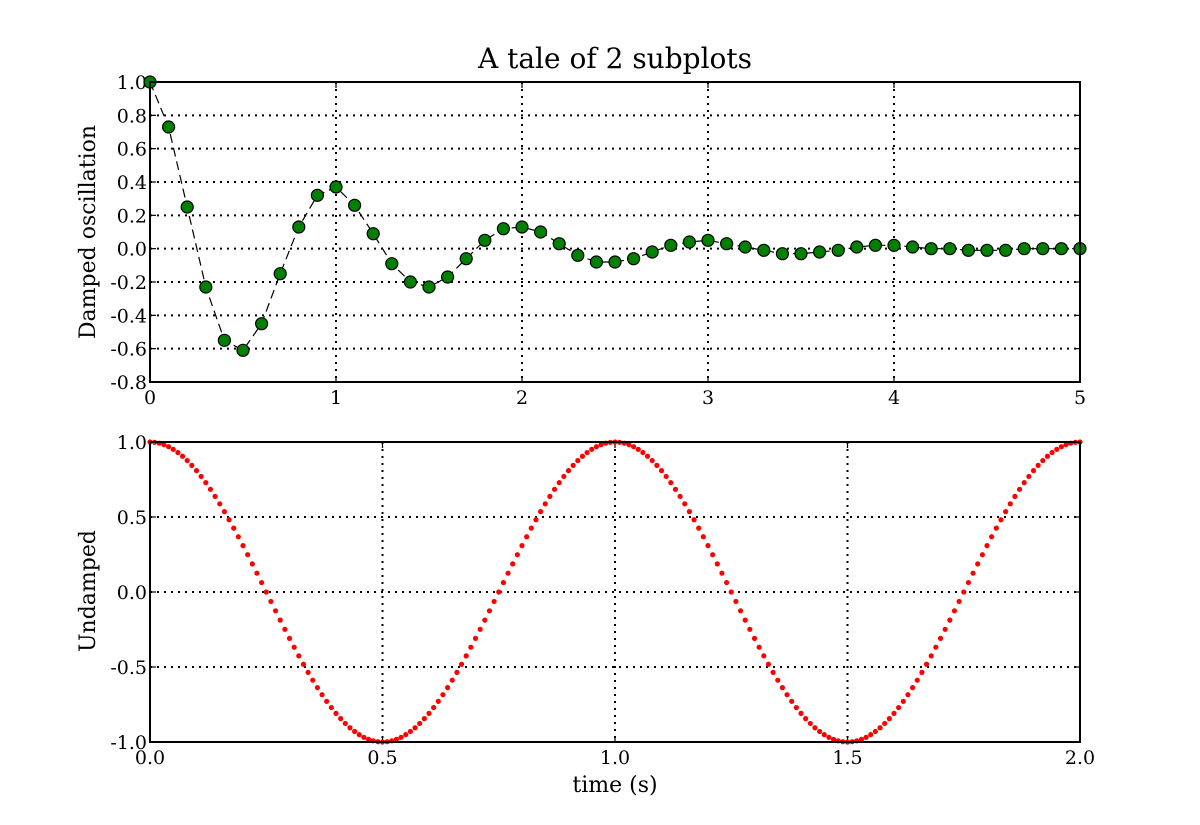  I want to click on top-subplot-x-tick-label: 1, so click(336, 398).